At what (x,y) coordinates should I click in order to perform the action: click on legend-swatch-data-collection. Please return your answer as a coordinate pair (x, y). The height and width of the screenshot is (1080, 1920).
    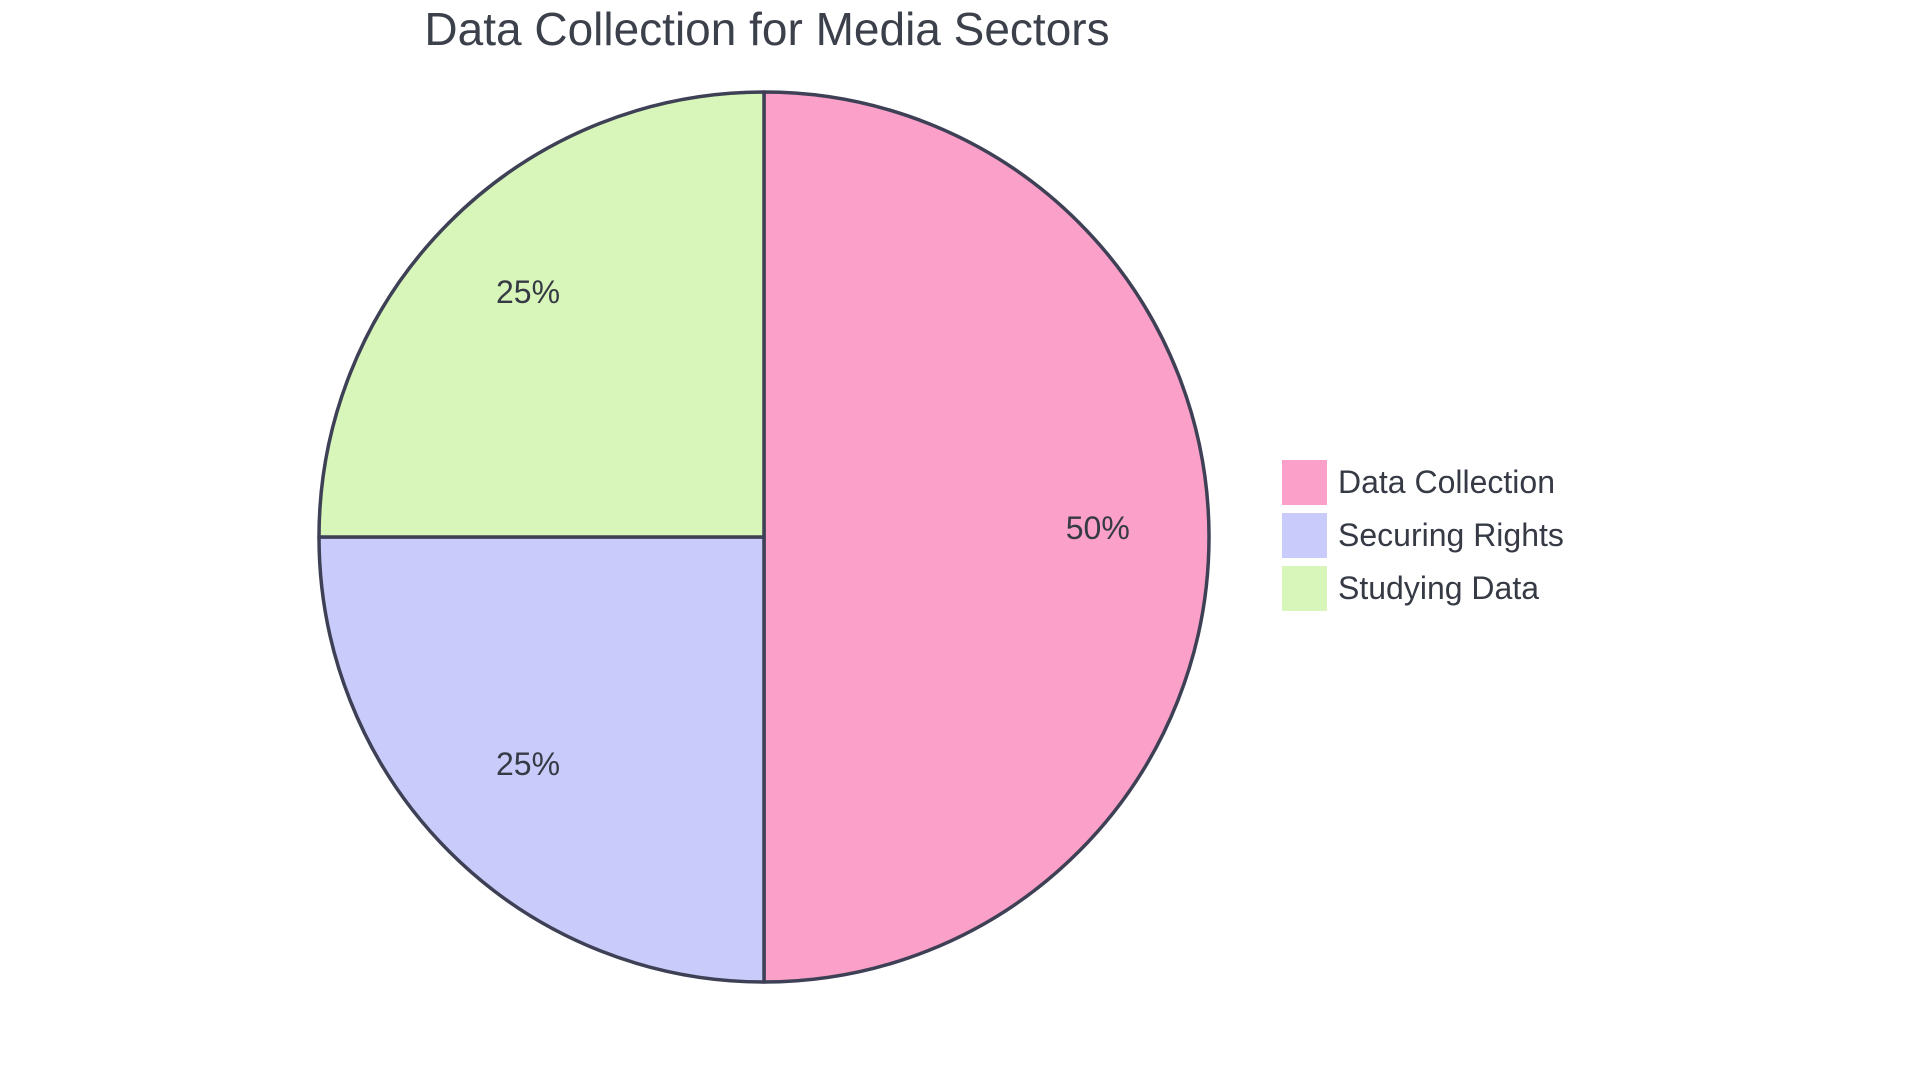
    Looking at the image, I should click on (1304, 482).